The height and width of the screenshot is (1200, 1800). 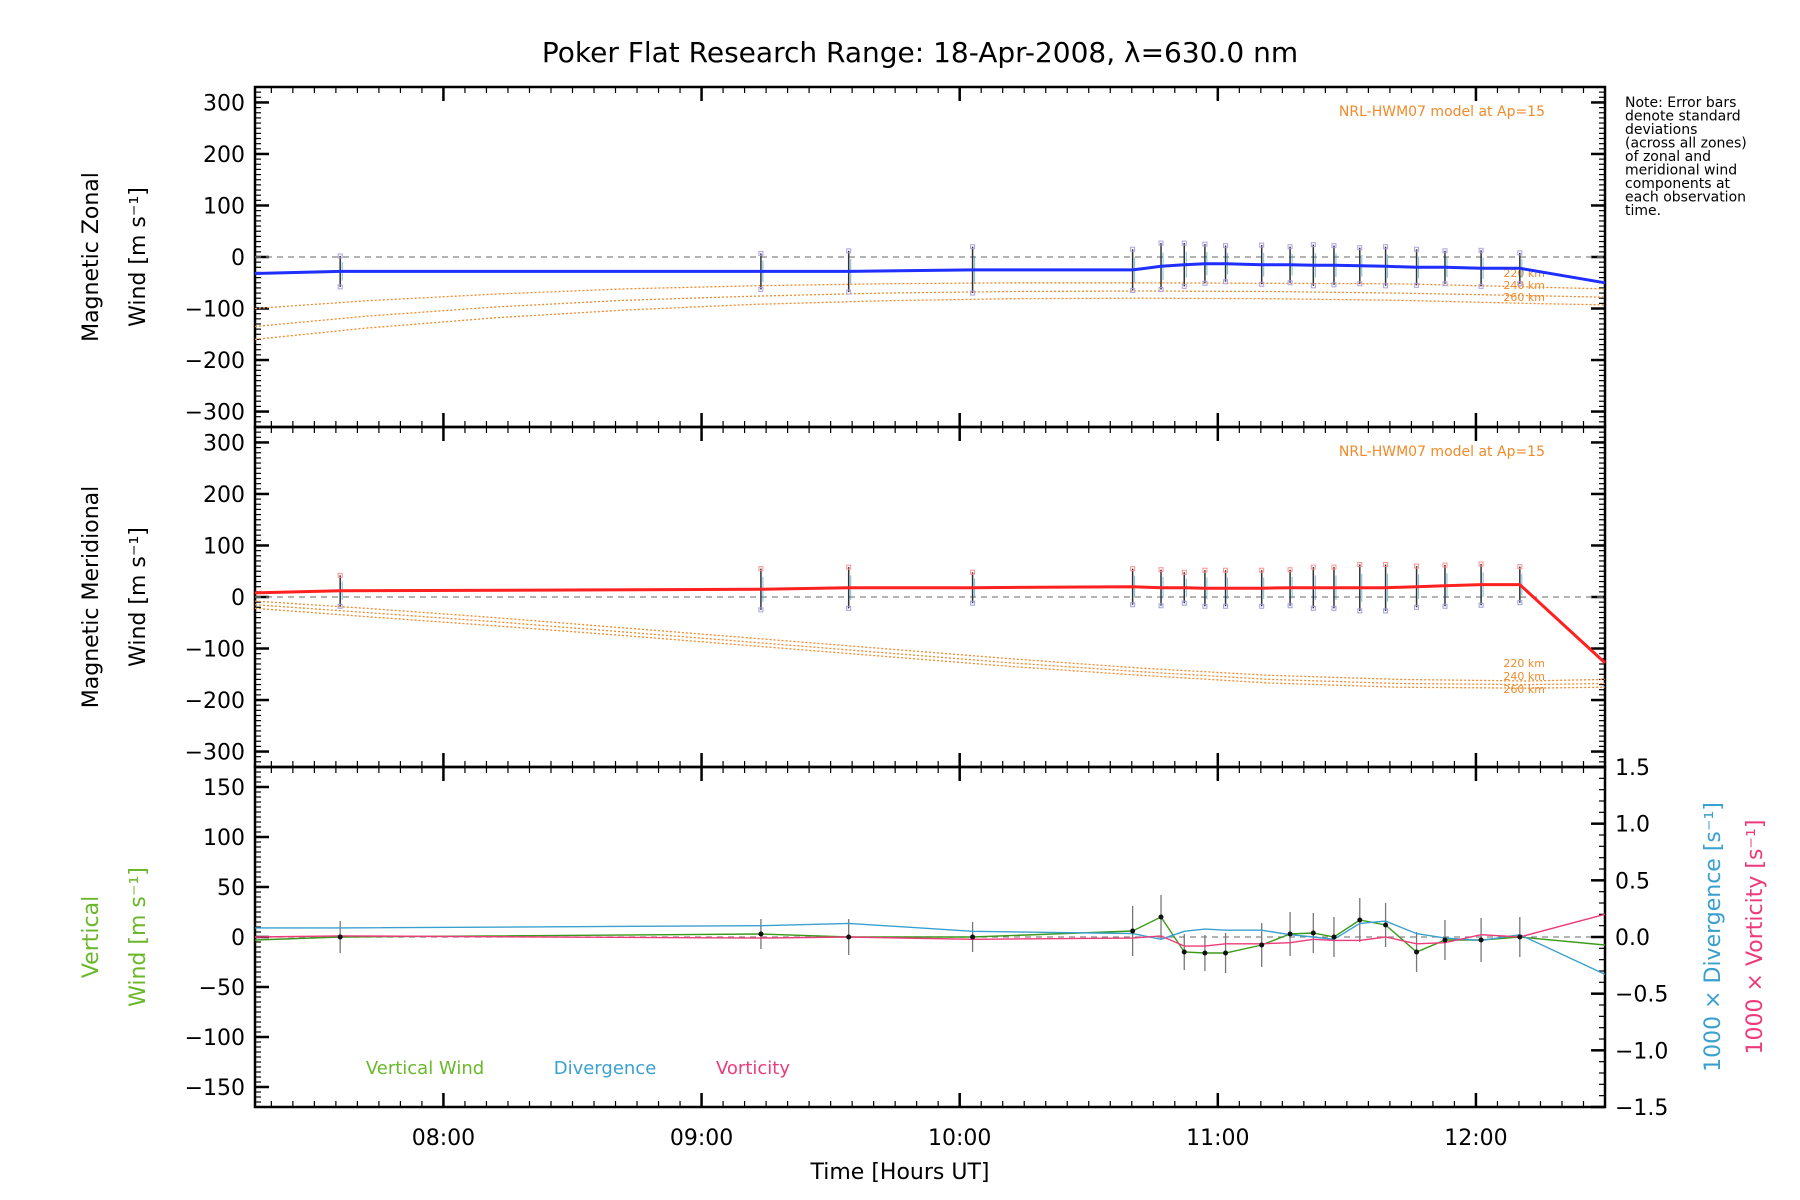 I want to click on meridional-wind-line, so click(x=930, y=624).